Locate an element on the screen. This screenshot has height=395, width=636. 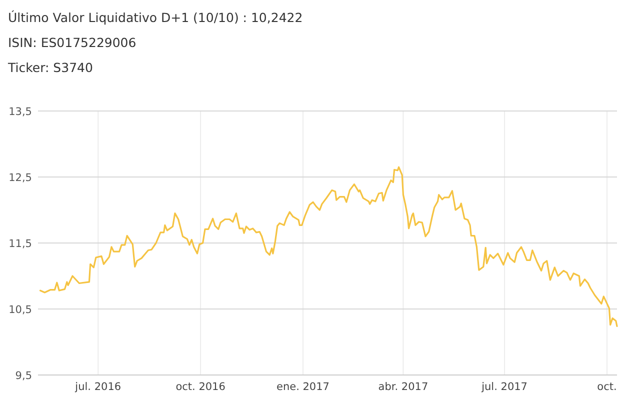
text: Ticker: S3740 is located at coordinates (50, 67).